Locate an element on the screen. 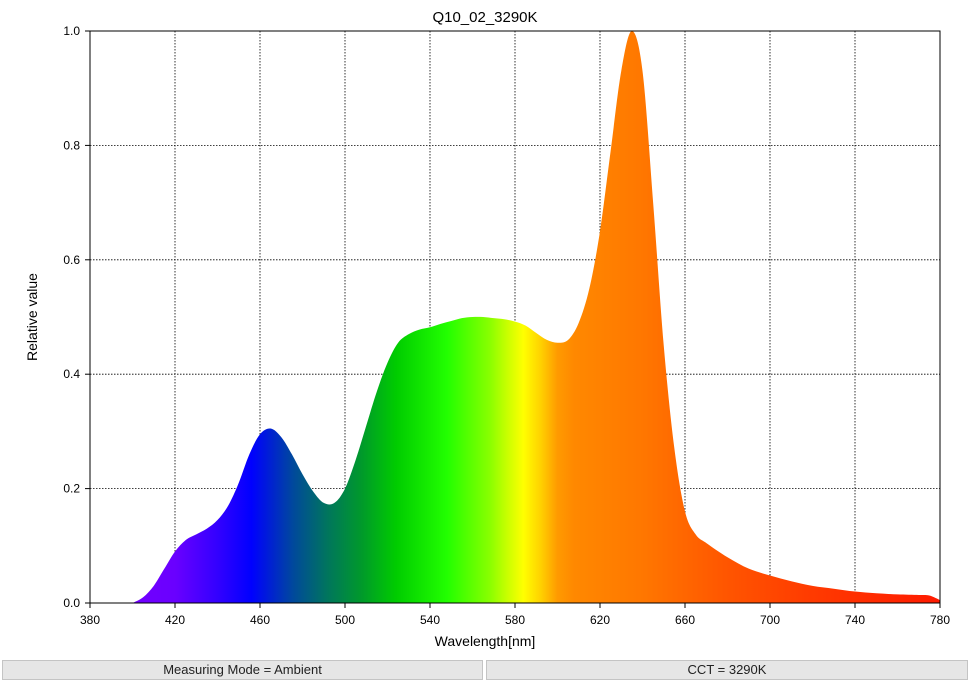 This screenshot has height=683, width=970. y-tick-label: 0.0 is located at coordinates (71, 603).